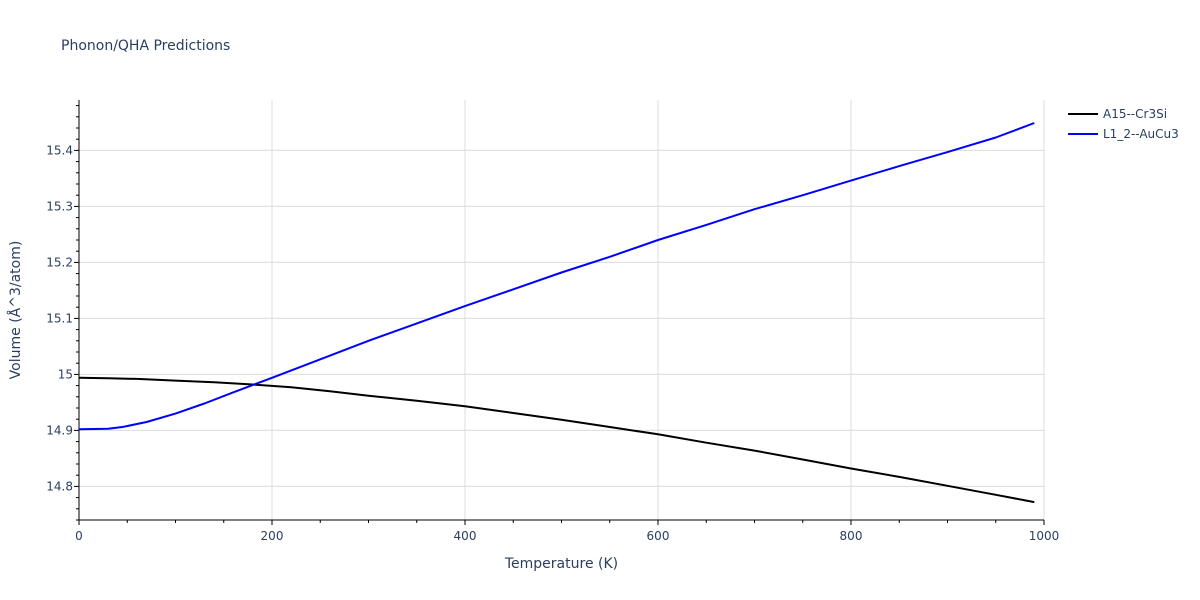 The image size is (1200, 600). What do you see at coordinates (59, 430) in the screenshot?
I see `y-tick-label: 14.9` at bounding box center [59, 430].